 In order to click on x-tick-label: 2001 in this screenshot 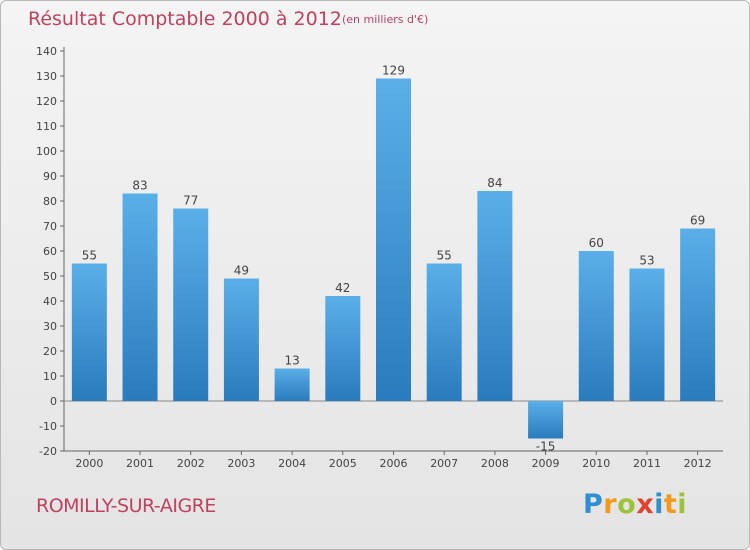, I will do `click(140, 463)`.